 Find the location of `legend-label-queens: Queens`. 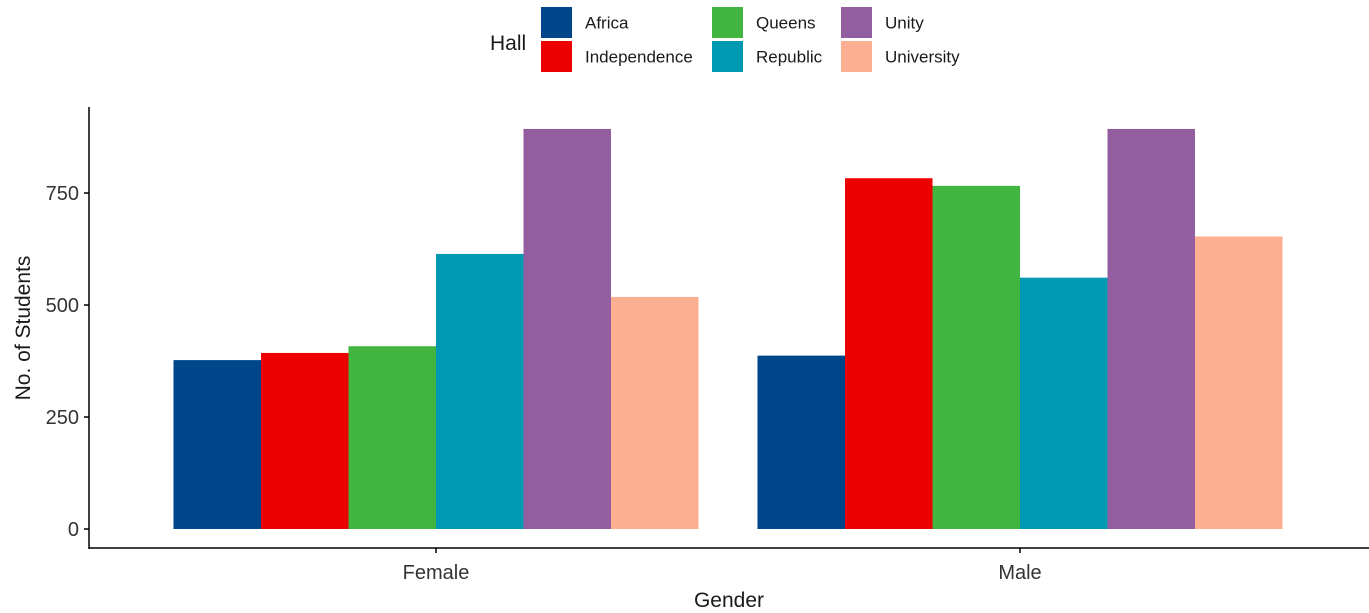

legend-label-queens: Queens is located at coordinates (786, 23).